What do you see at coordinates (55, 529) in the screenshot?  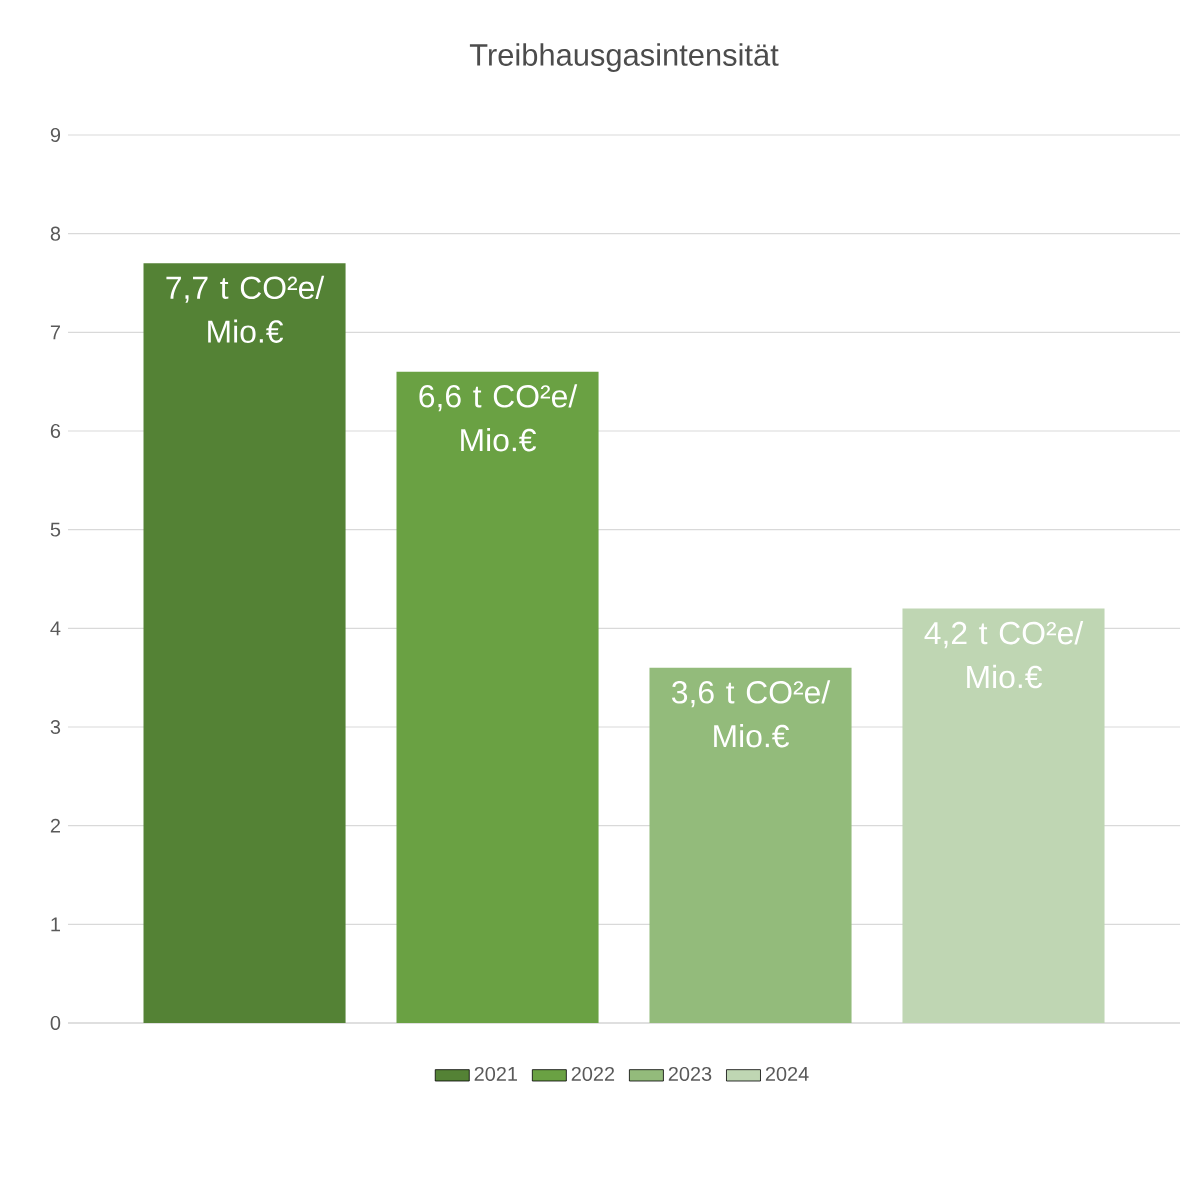 I see `y-tick-label: 5` at bounding box center [55, 529].